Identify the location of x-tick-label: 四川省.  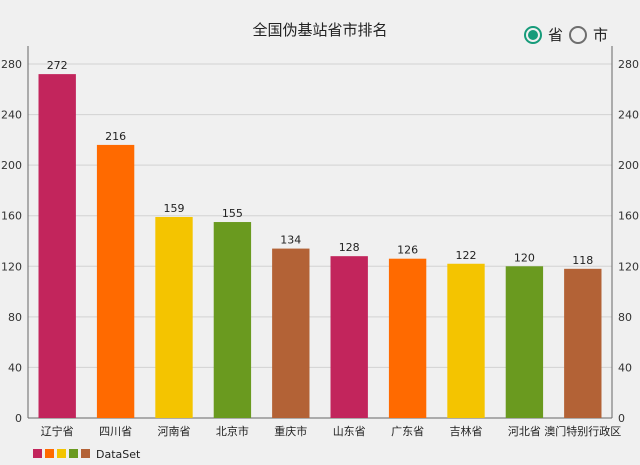
(115, 431).